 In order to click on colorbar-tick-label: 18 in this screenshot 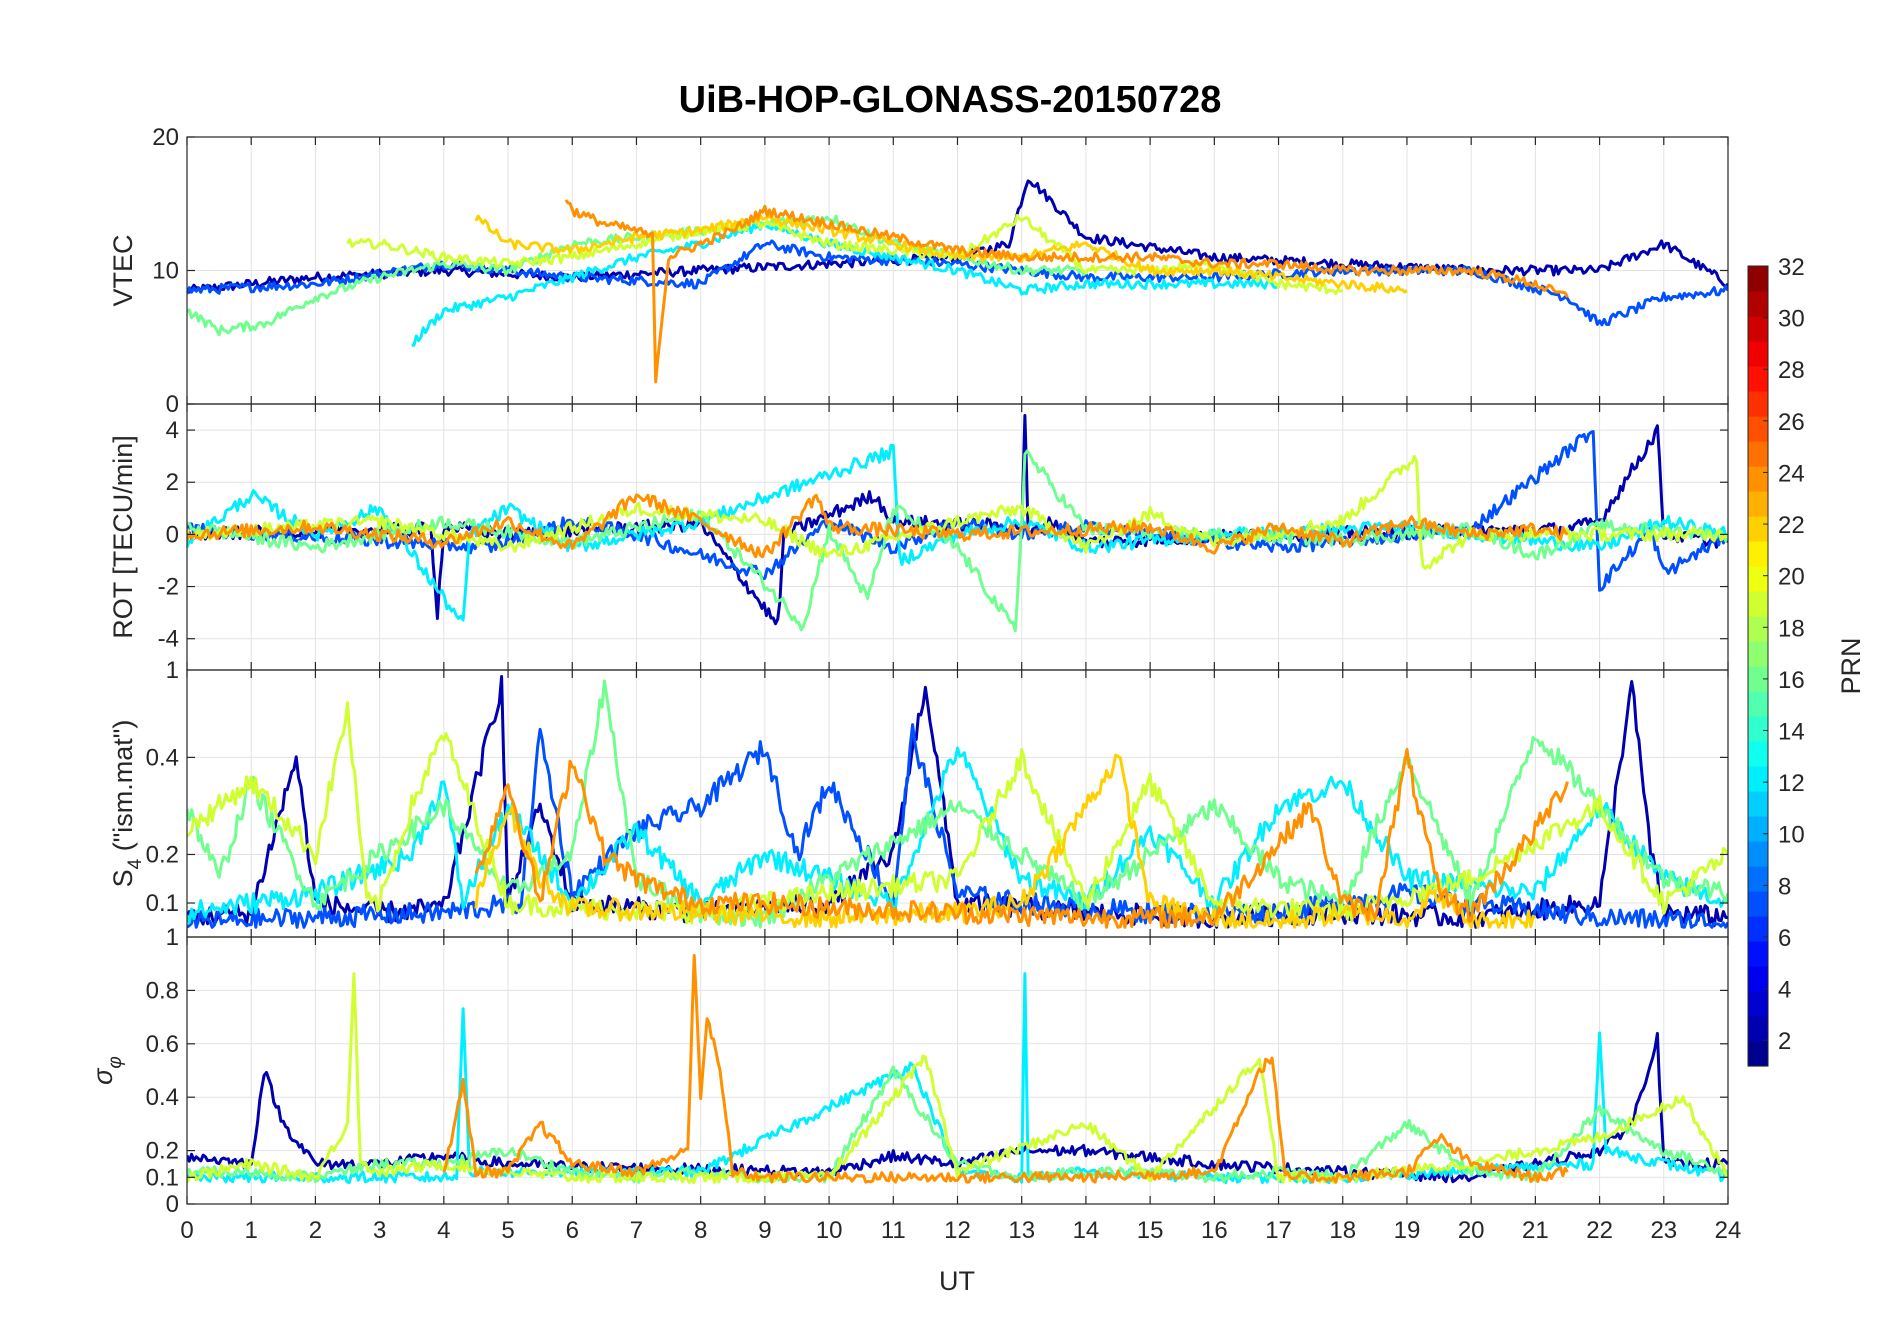, I will do `click(1791, 628)`.